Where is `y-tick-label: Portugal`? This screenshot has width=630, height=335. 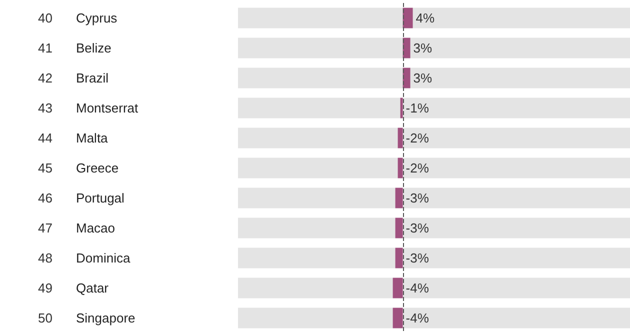 y-tick-label: Portugal is located at coordinates (100, 198).